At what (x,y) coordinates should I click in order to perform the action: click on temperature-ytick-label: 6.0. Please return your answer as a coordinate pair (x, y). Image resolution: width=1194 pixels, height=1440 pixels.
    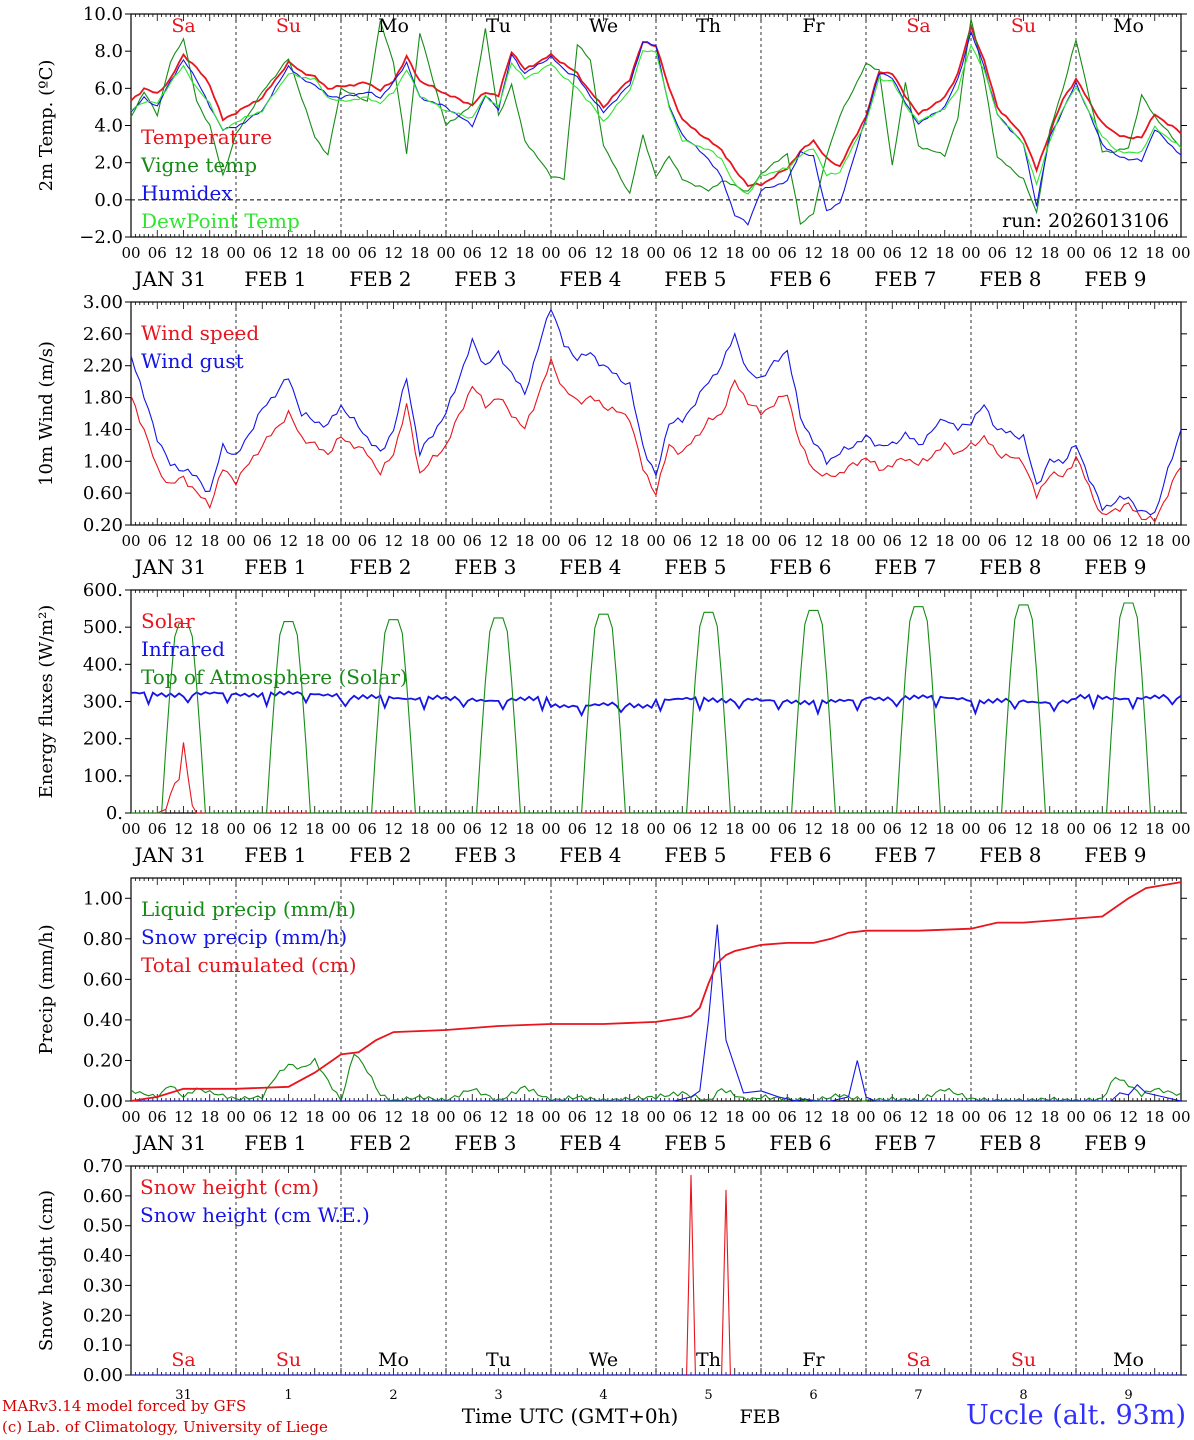
    Looking at the image, I should click on (108, 88).